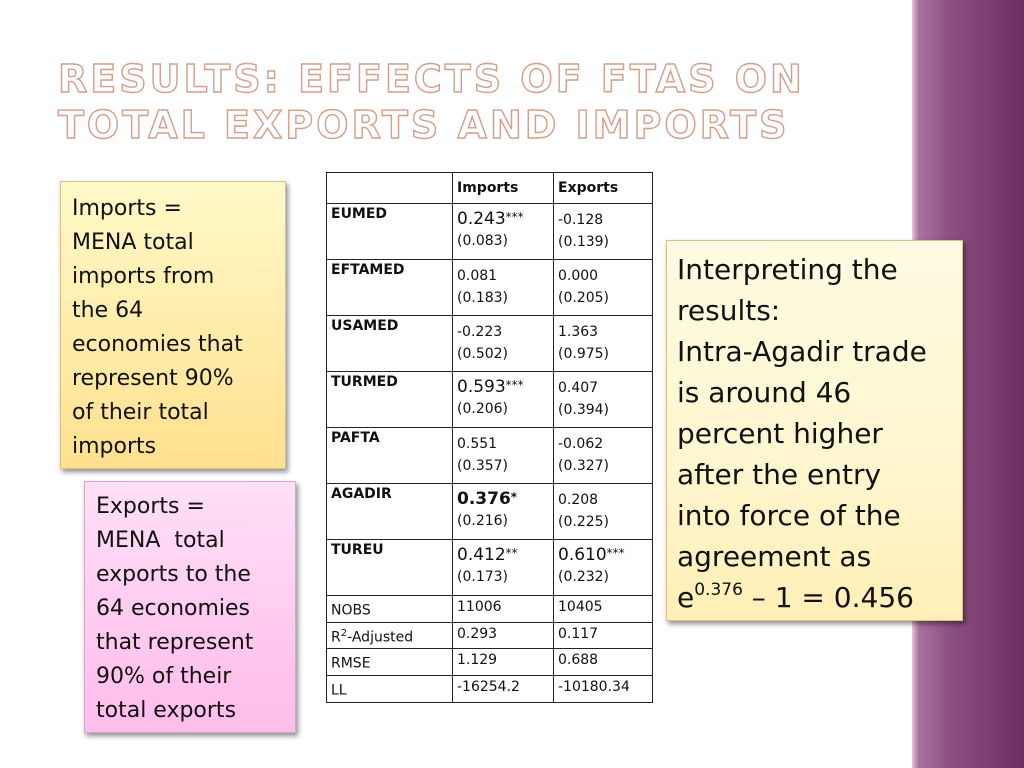 The image size is (1024, 768). What do you see at coordinates (729, 310) in the screenshot?
I see `interp-line: results:` at bounding box center [729, 310].